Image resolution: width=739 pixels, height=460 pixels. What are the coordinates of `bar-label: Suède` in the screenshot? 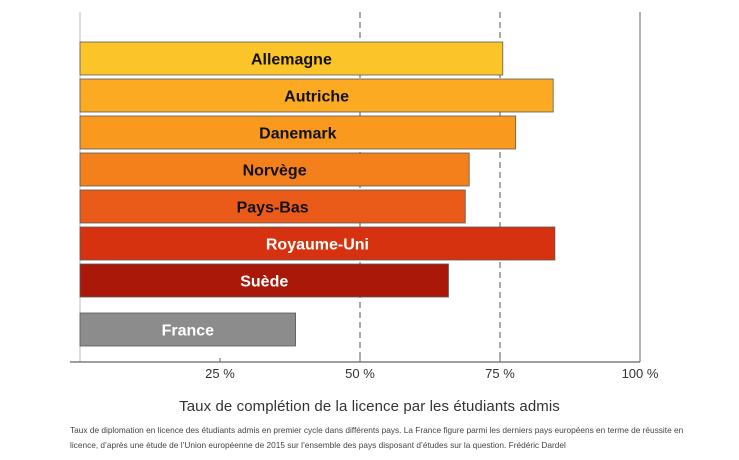 It's located at (264, 282).